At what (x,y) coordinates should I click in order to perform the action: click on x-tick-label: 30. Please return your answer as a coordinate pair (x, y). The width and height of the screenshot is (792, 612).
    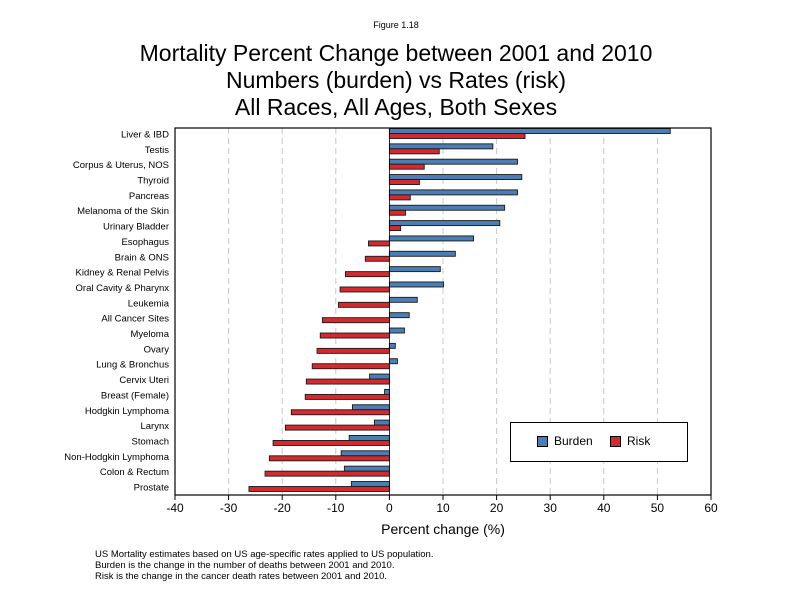
    Looking at the image, I should click on (551, 508).